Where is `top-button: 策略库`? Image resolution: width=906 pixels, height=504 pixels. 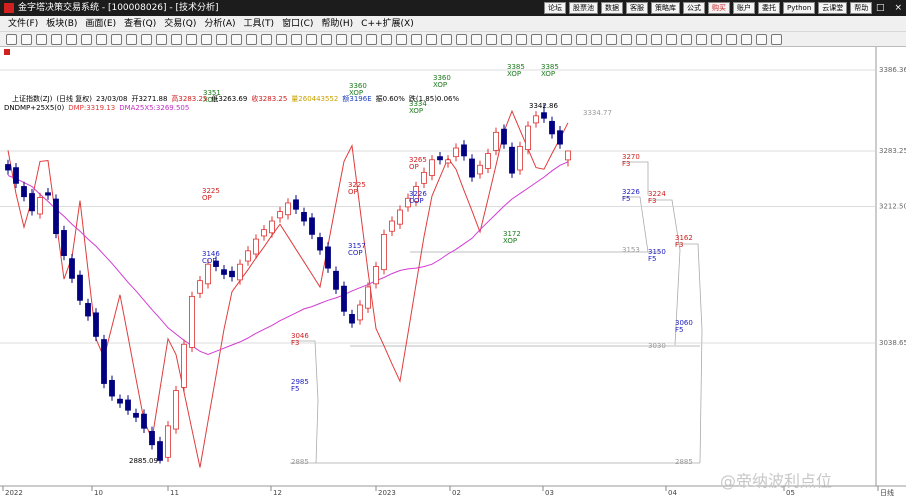
top-button: 策略库 is located at coordinates (665, 8).